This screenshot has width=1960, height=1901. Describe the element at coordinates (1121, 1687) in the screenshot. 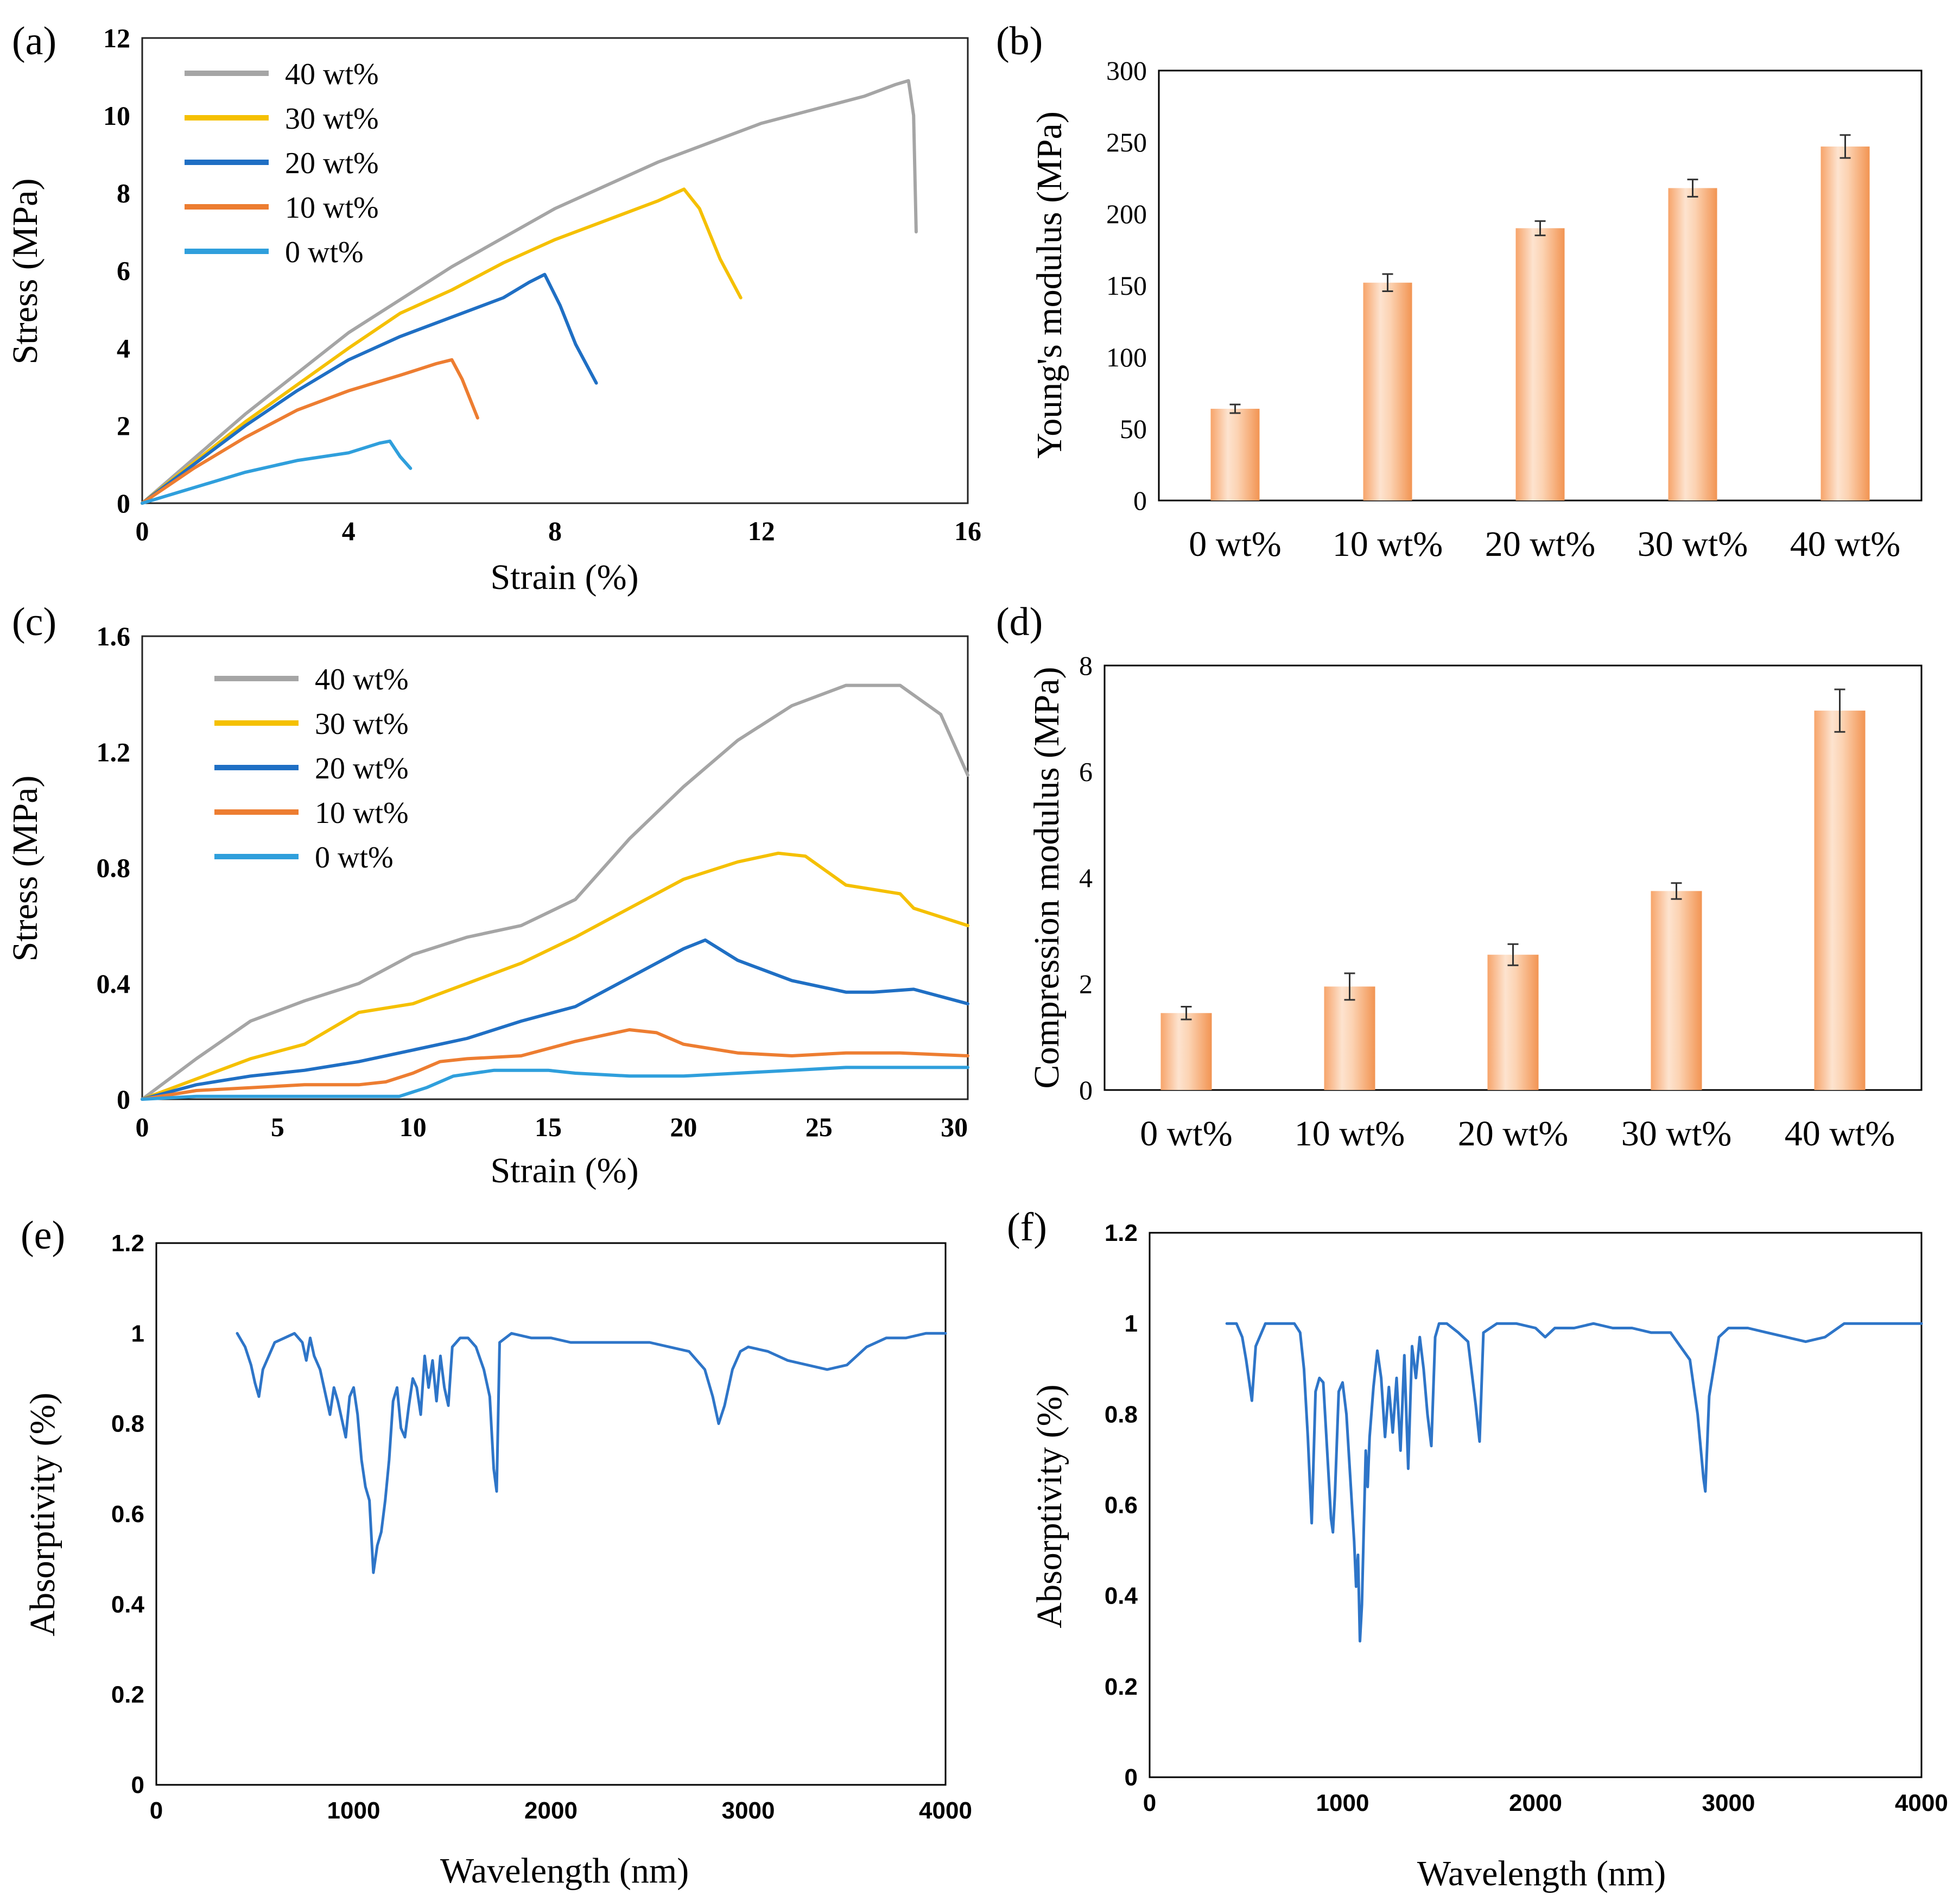

I see `y-tick-label: 0.2` at that location.